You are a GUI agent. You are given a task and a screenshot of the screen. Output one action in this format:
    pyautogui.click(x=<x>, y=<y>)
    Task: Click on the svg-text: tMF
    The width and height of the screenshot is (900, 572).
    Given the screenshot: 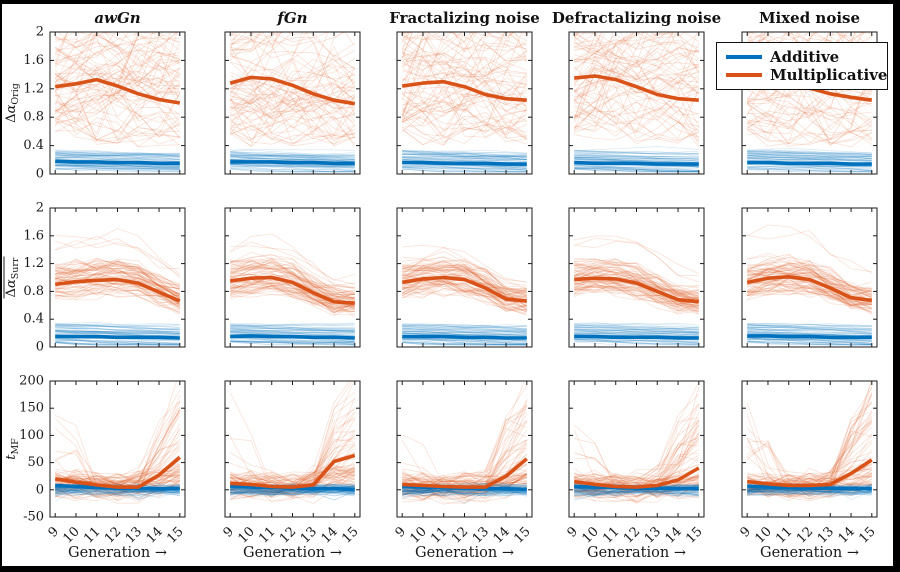 What is the action you would take?
    pyautogui.click(x=12, y=449)
    